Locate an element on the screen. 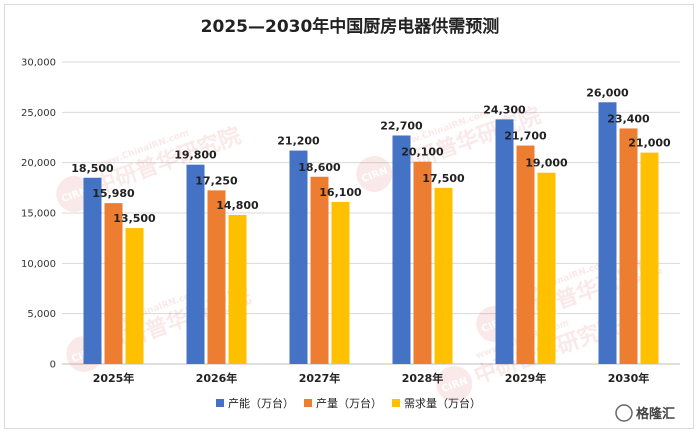  data-label: 21,200 is located at coordinates (298, 141).